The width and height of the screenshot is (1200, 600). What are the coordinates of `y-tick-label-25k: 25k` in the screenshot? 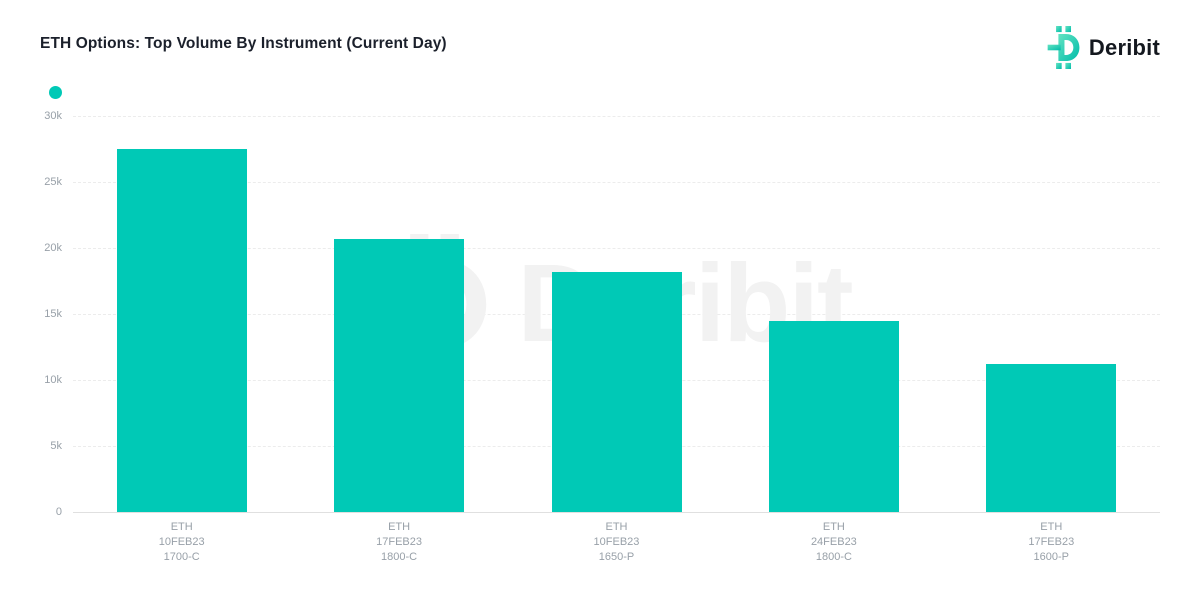 It's located at (53, 182).